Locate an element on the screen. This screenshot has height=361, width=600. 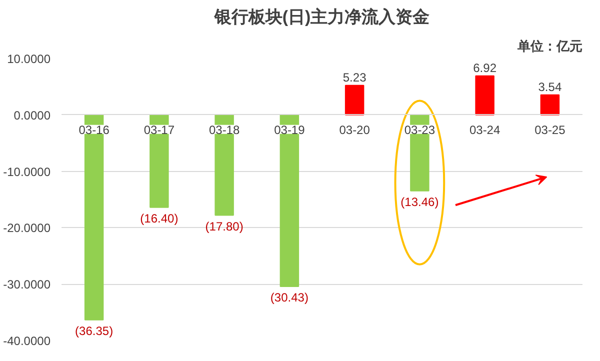
y-tick-label: -20.0000 is located at coordinates (27, 228).